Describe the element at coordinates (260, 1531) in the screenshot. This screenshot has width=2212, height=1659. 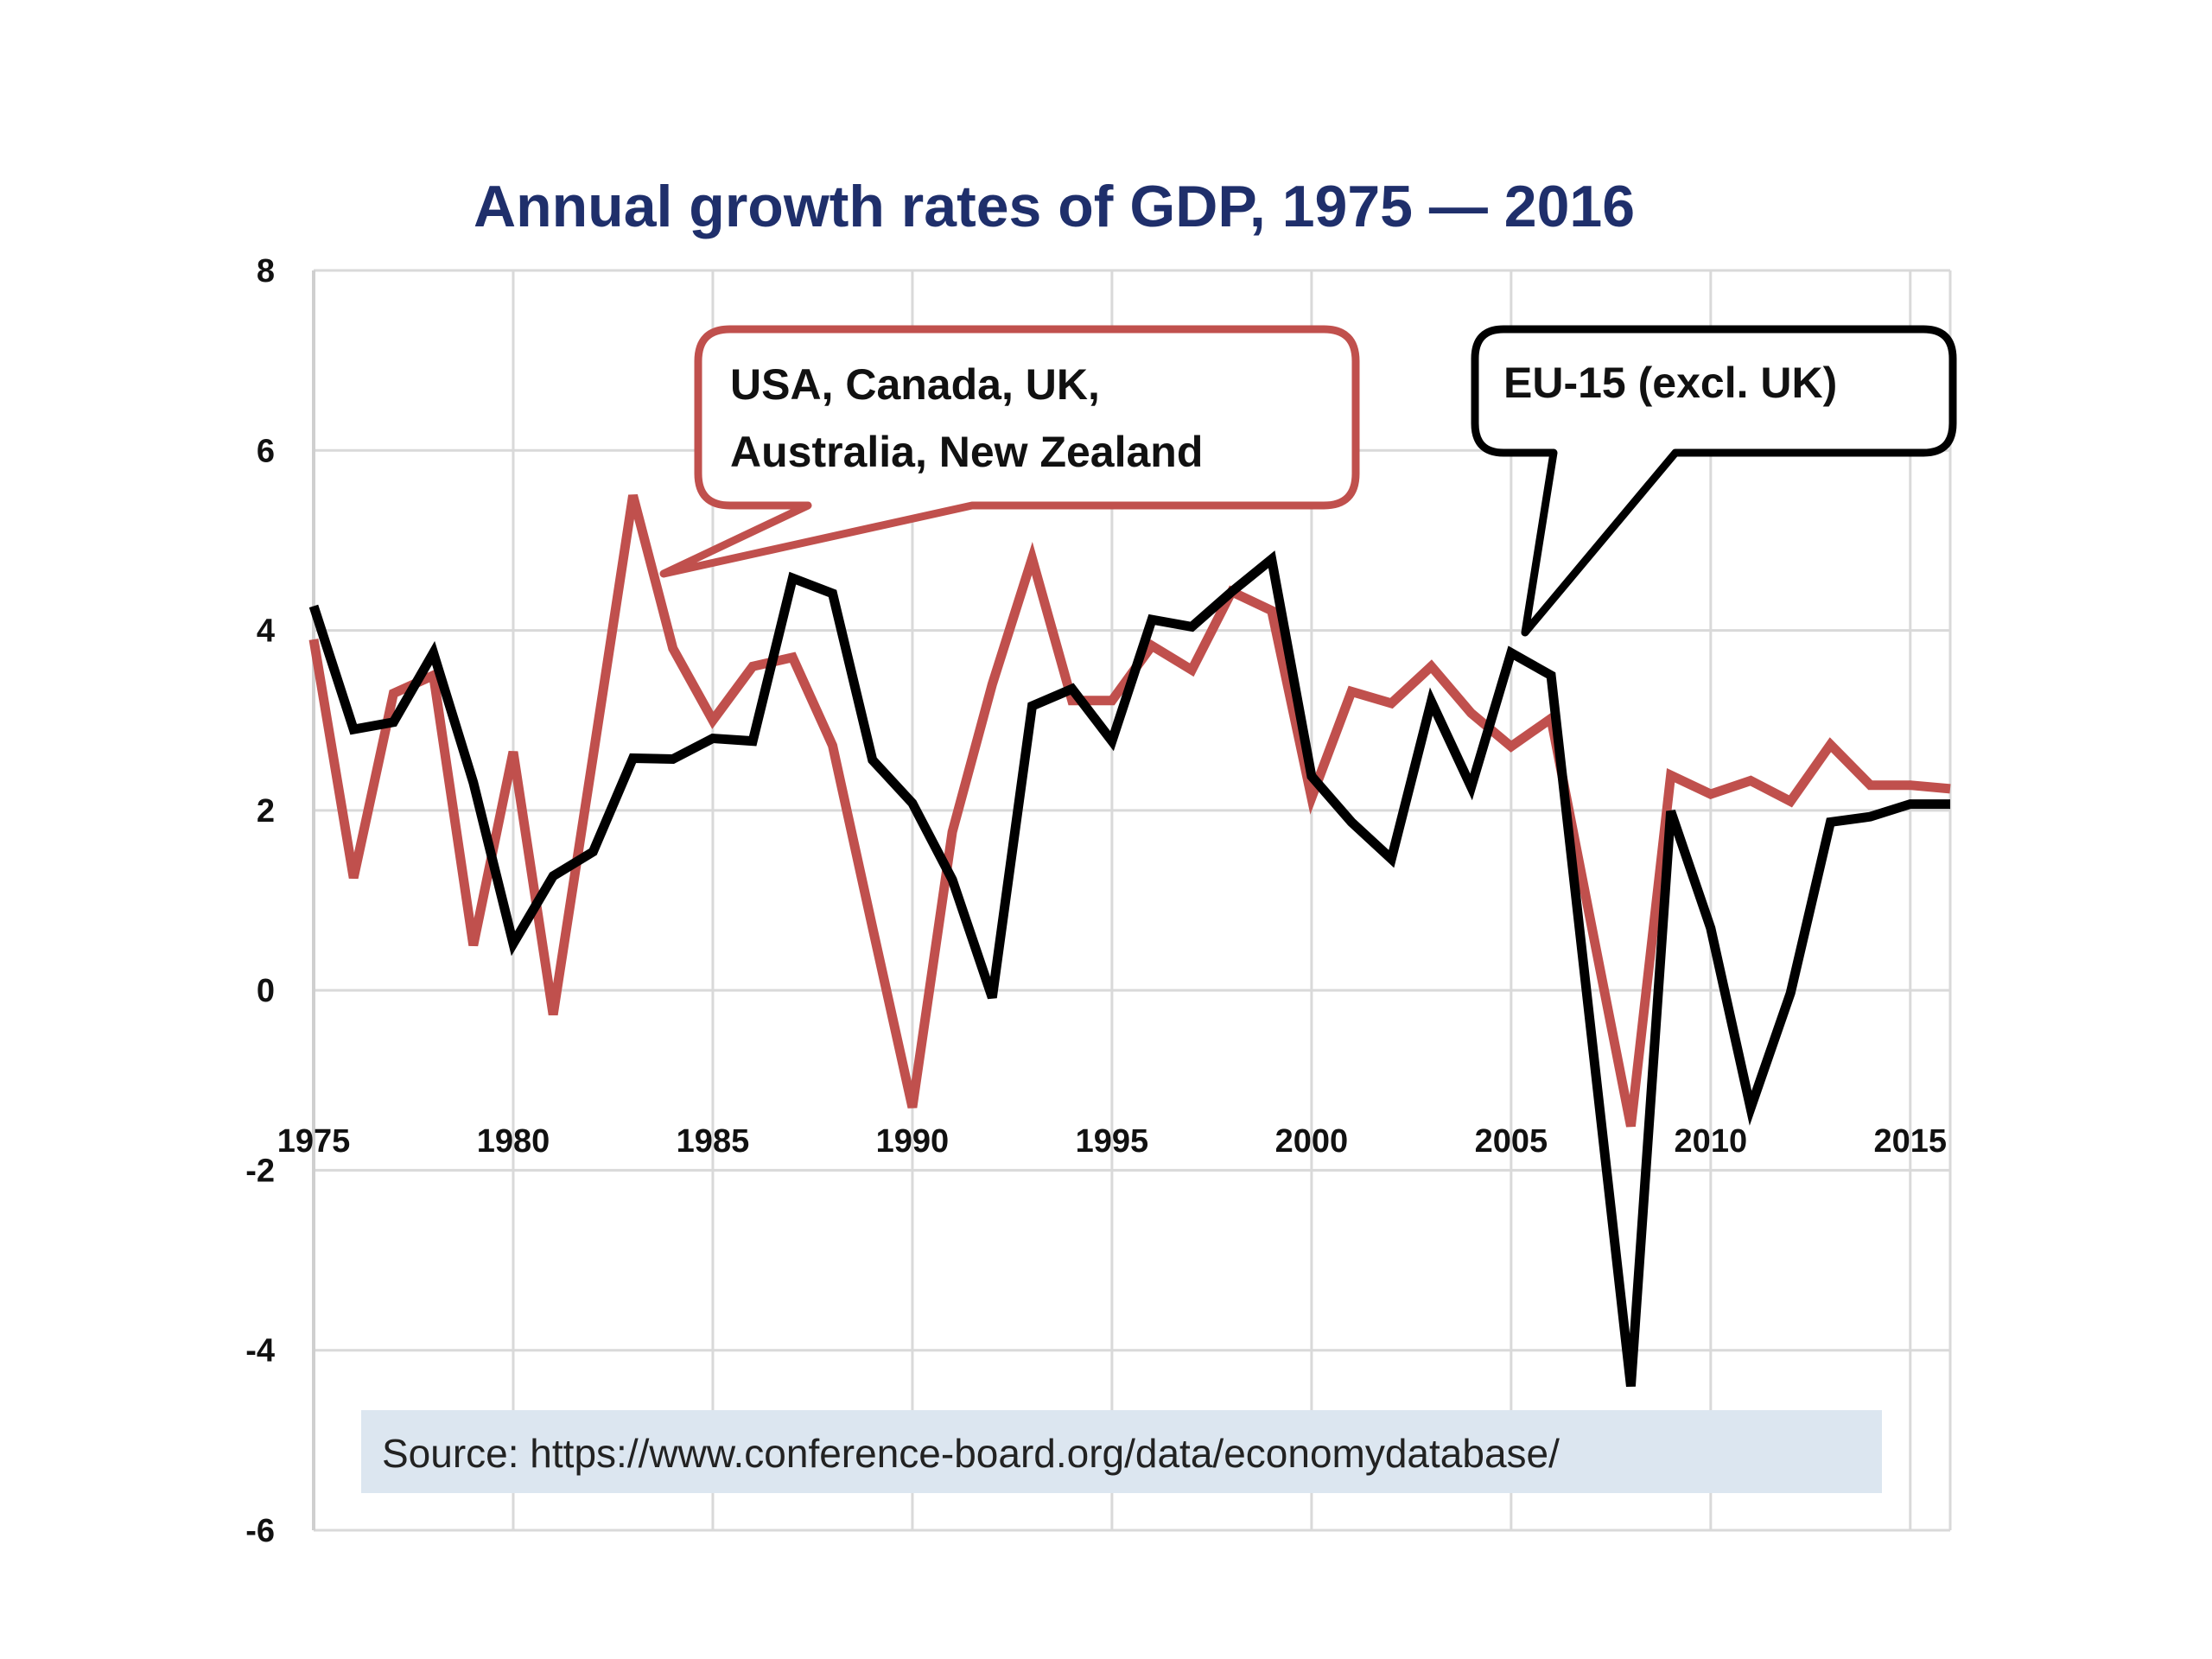
I see `y-tick-label: -6` at that location.